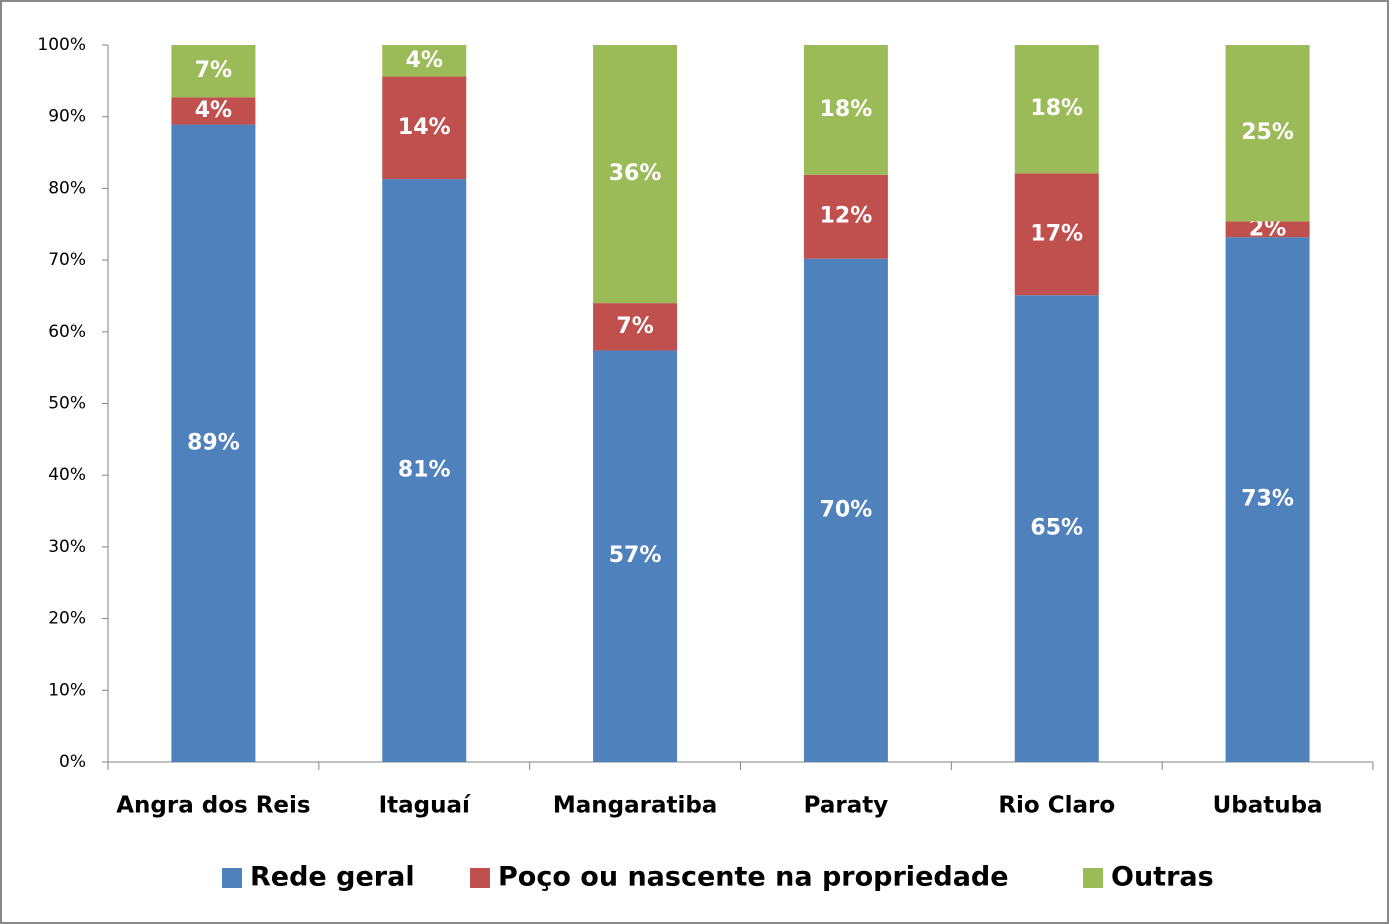 The height and width of the screenshot is (924, 1389). I want to click on data-label: 25%, so click(1267, 132).